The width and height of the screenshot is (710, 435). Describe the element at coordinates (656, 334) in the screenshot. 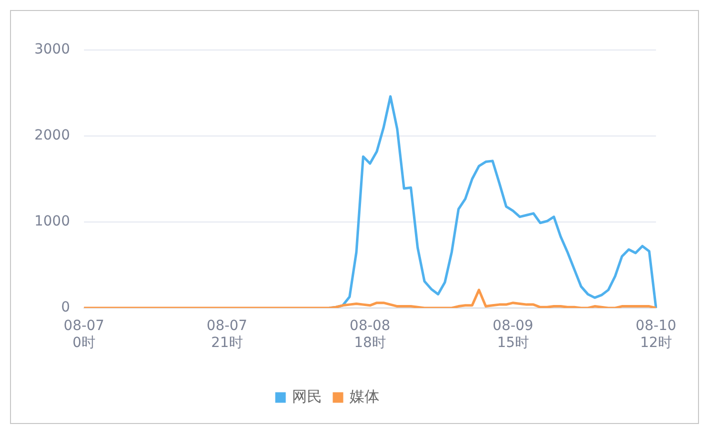

I see `x-tick-label: 08-10 12时` at that location.